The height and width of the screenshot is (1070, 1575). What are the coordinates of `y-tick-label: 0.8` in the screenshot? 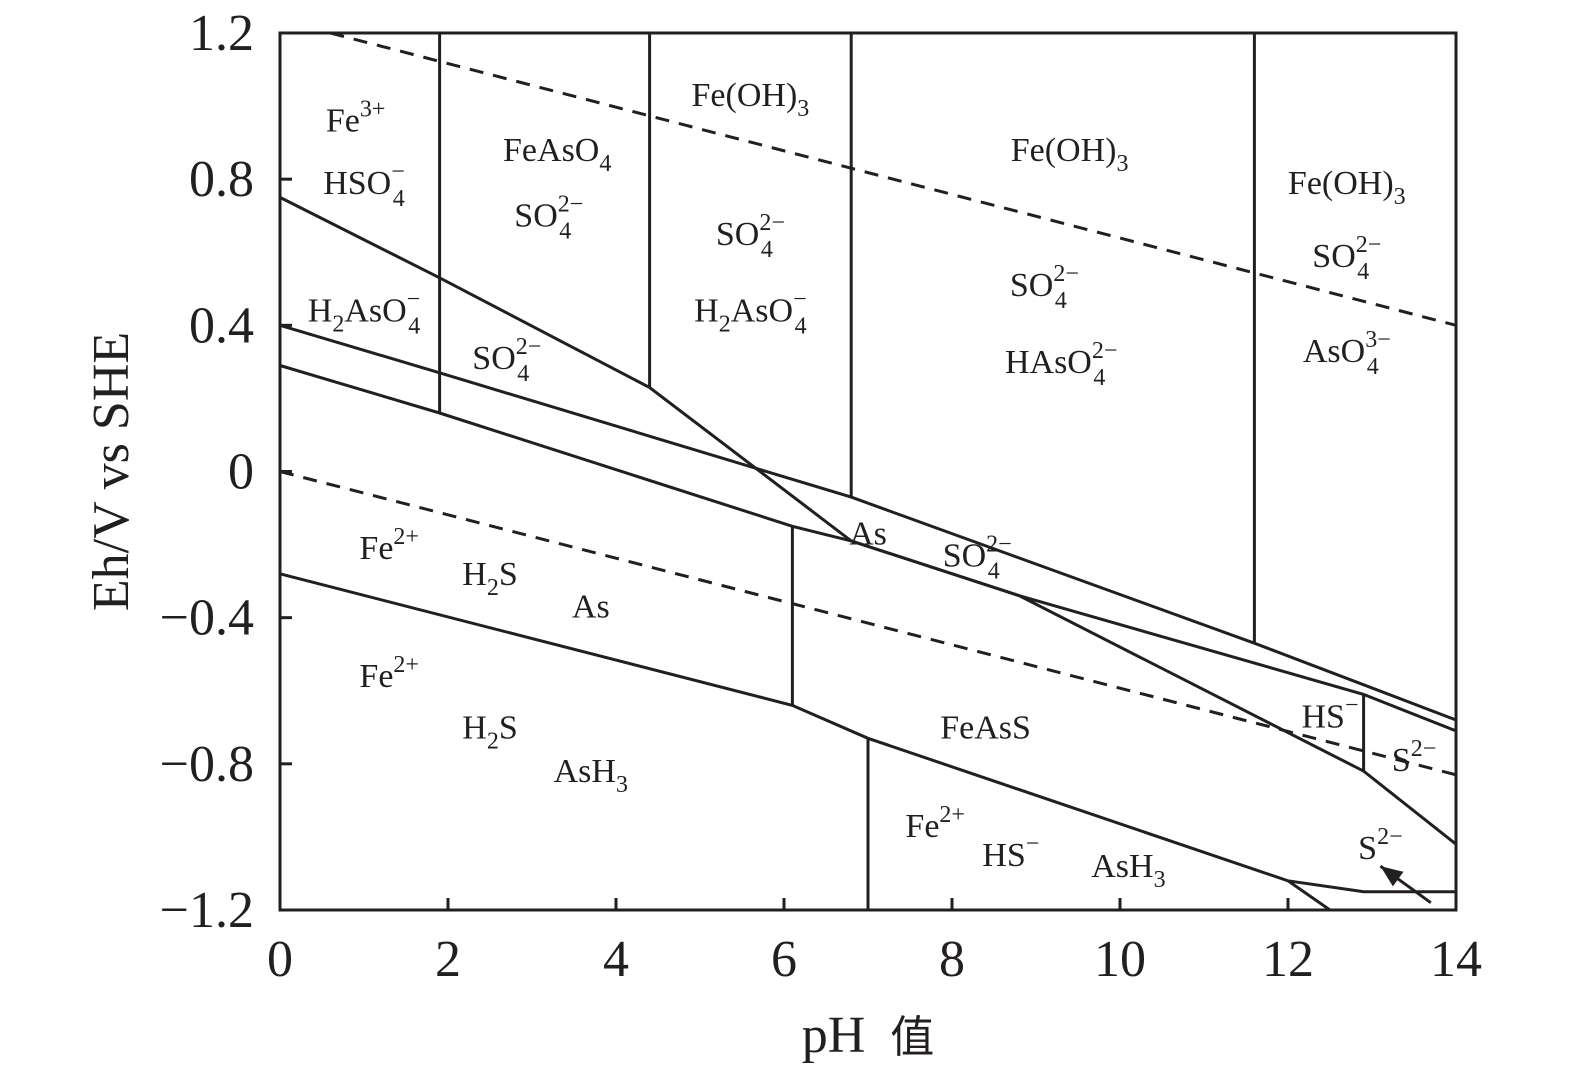 It's located at (221, 179).